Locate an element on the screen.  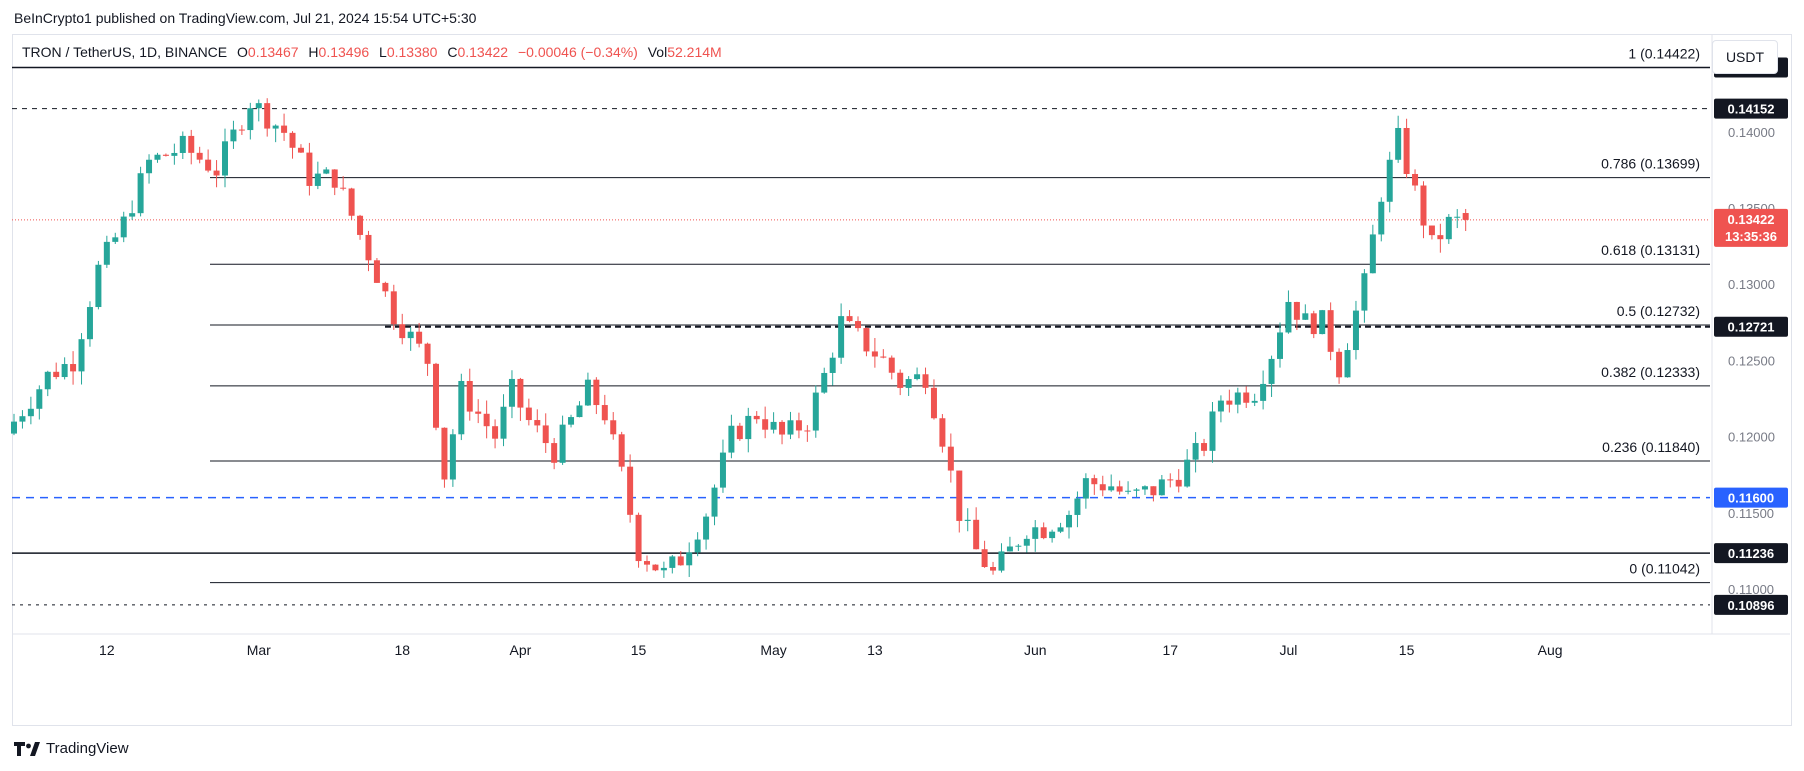
price-tag-label: 0.11236 is located at coordinates (1751, 553).